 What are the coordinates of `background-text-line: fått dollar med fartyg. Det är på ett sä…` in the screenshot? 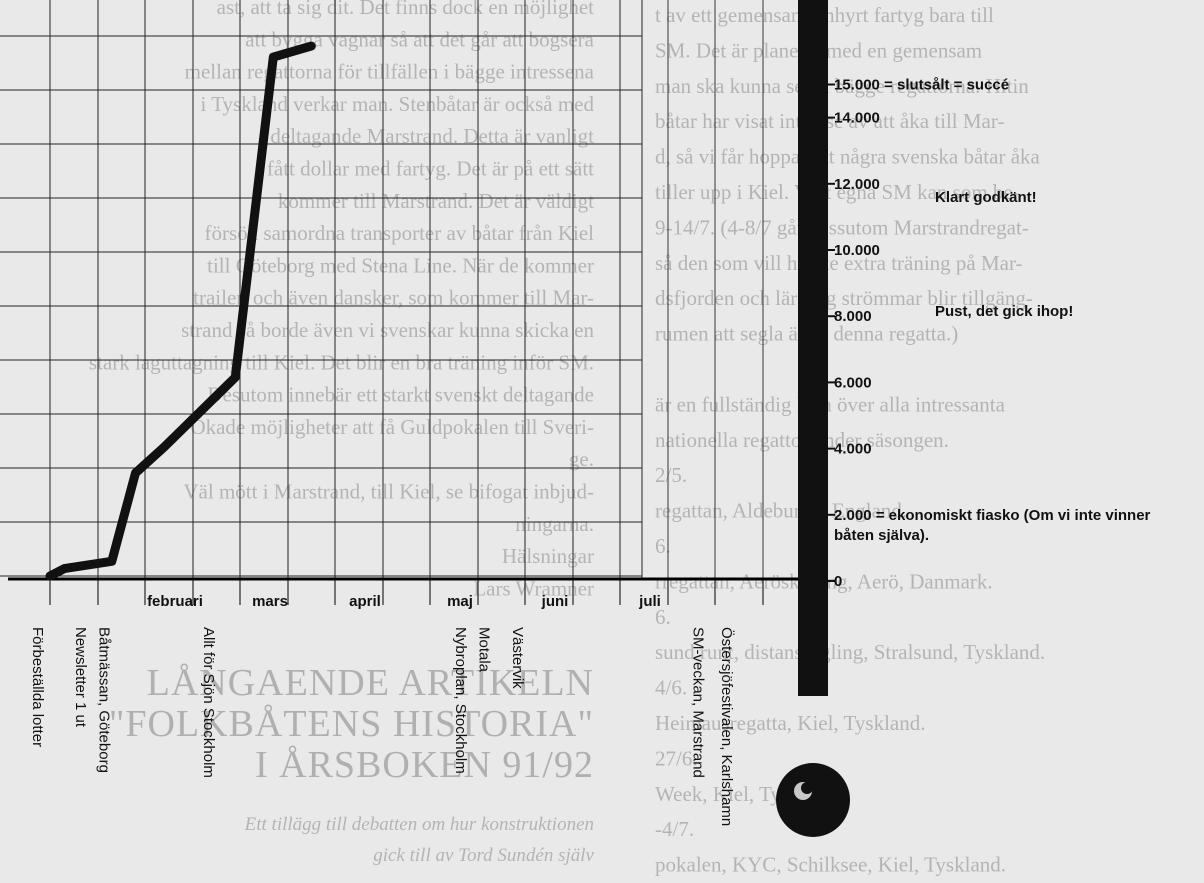 It's located at (430, 169).